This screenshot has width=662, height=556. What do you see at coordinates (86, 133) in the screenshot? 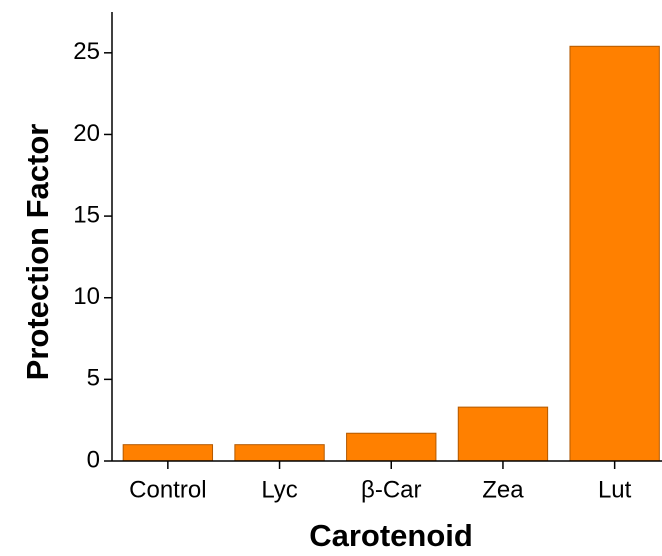
I see `y-tick-label: 20` at bounding box center [86, 133].